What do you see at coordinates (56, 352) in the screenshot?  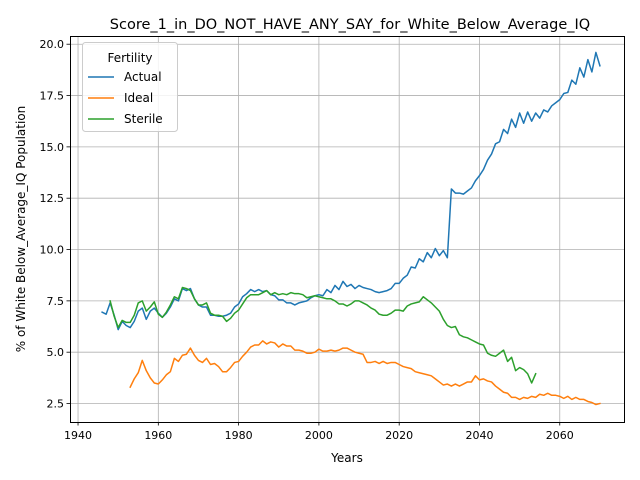 I see `y-tick-label: 5.0` at bounding box center [56, 352].